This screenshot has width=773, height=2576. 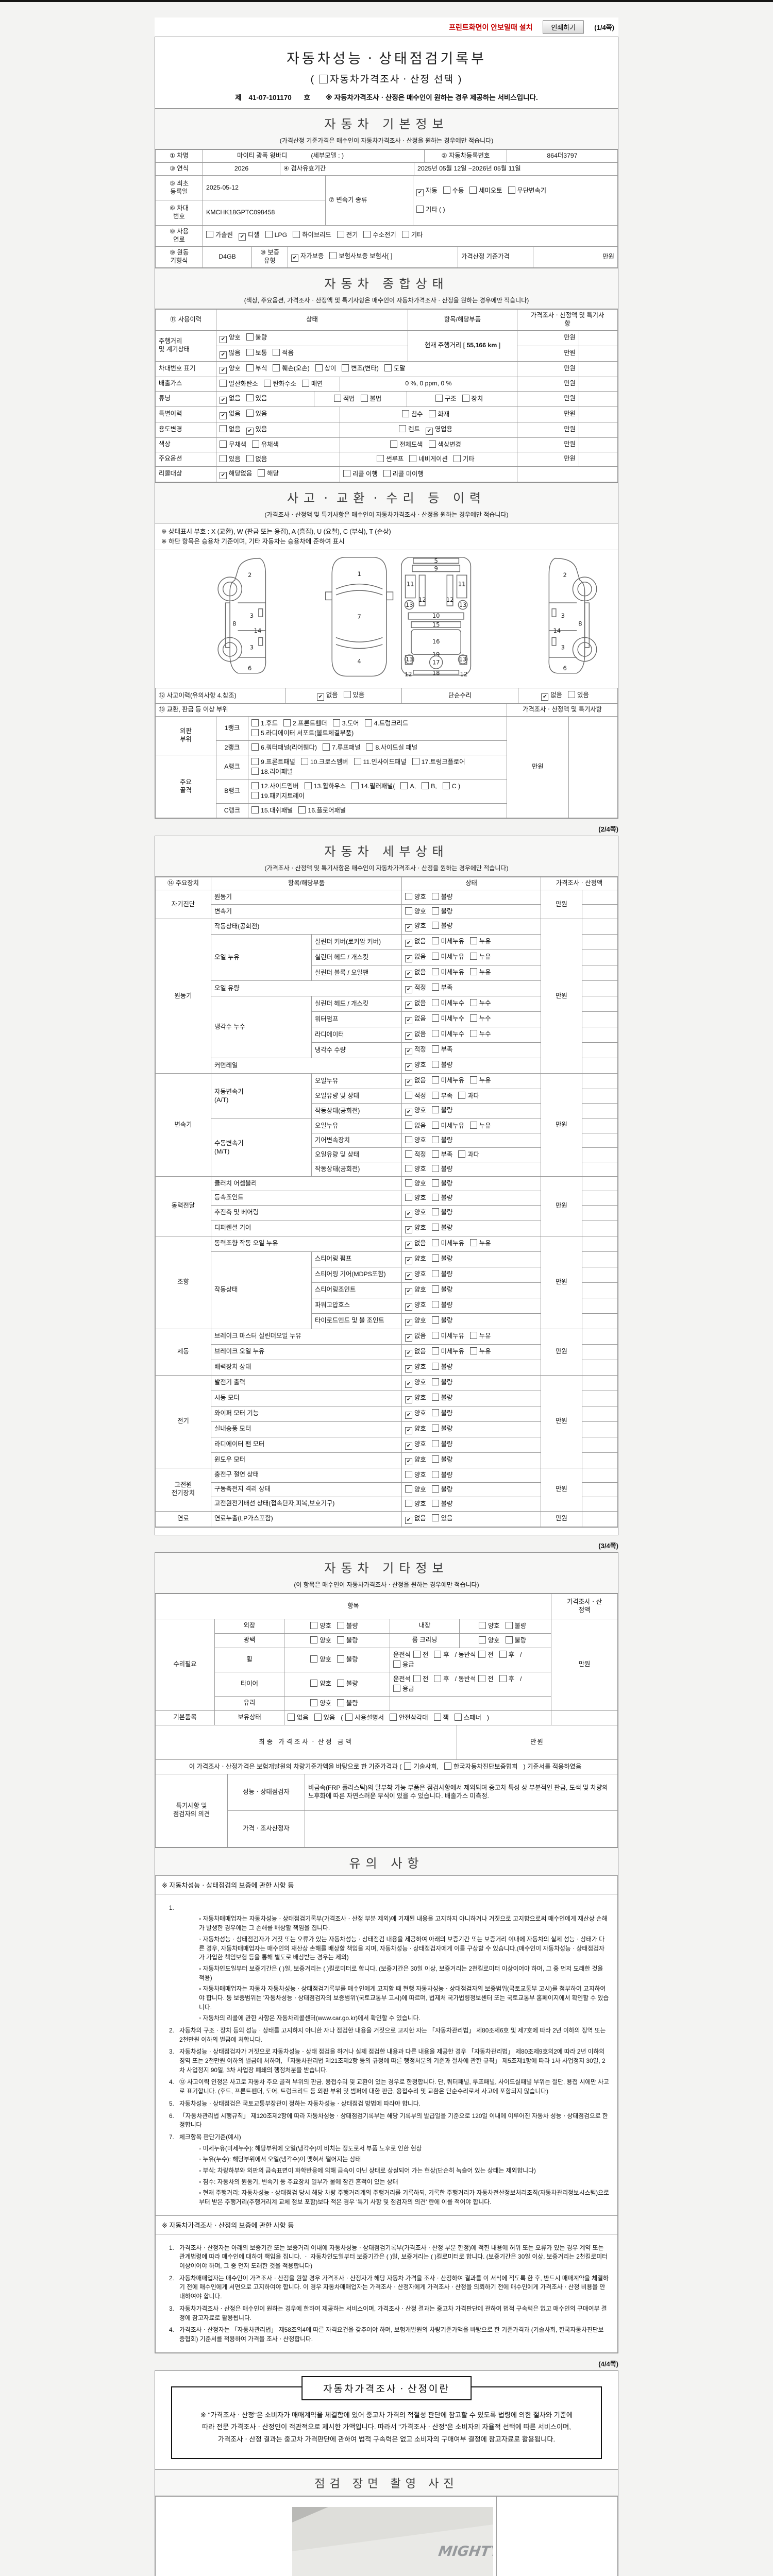 What do you see at coordinates (179, 188) in the screenshot?
I see `label-first-reg: ⑤ 최초 등록일` at bounding box center [179, 188].